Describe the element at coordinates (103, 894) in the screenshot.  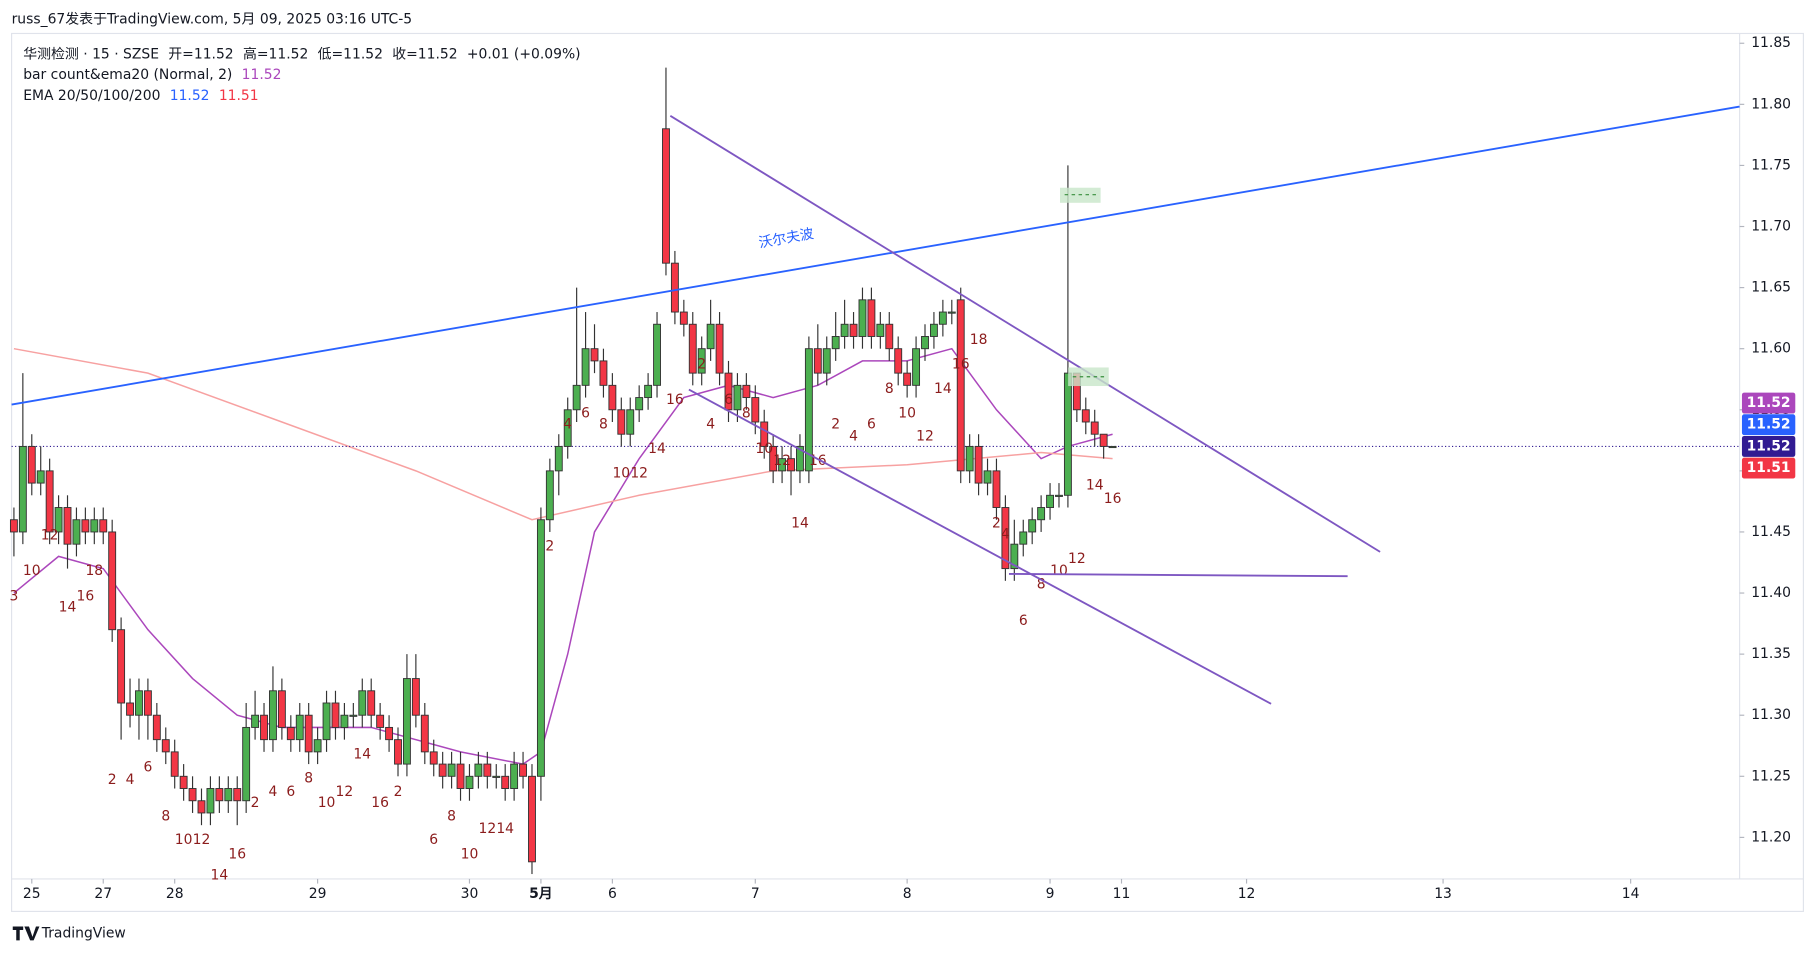
I see `x-tick-label: 27` at that location.